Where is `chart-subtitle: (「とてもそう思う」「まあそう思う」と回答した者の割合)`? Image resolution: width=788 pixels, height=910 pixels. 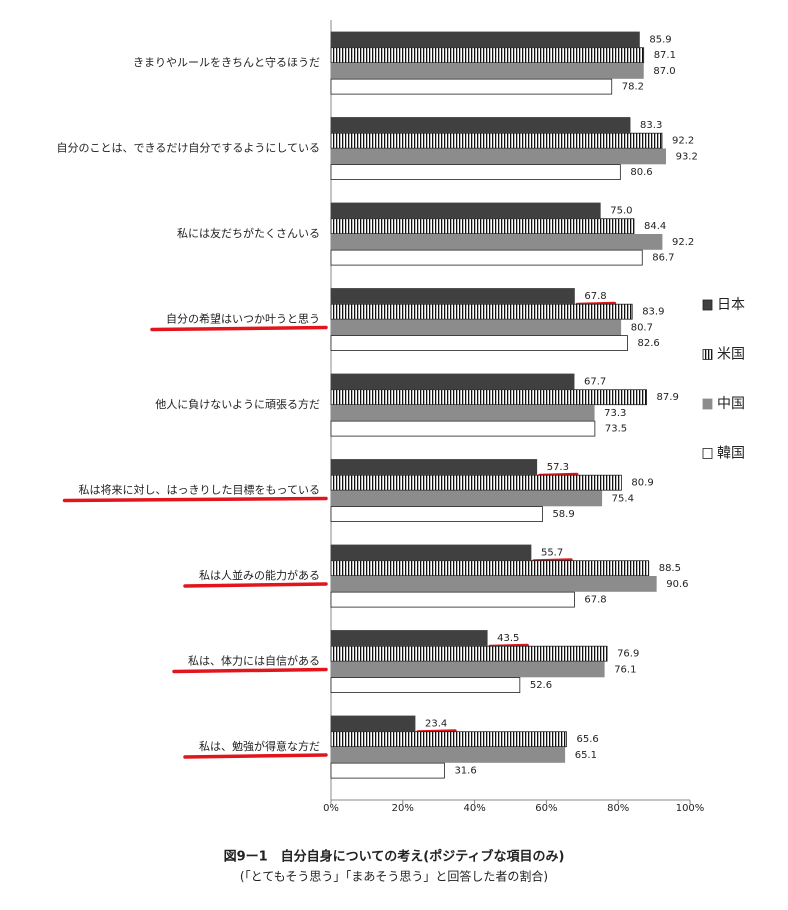
chart-subtitle: (「とてもそう思う」「まあそう思う」と回答した者の割合) is located at coordinates (394, 876).